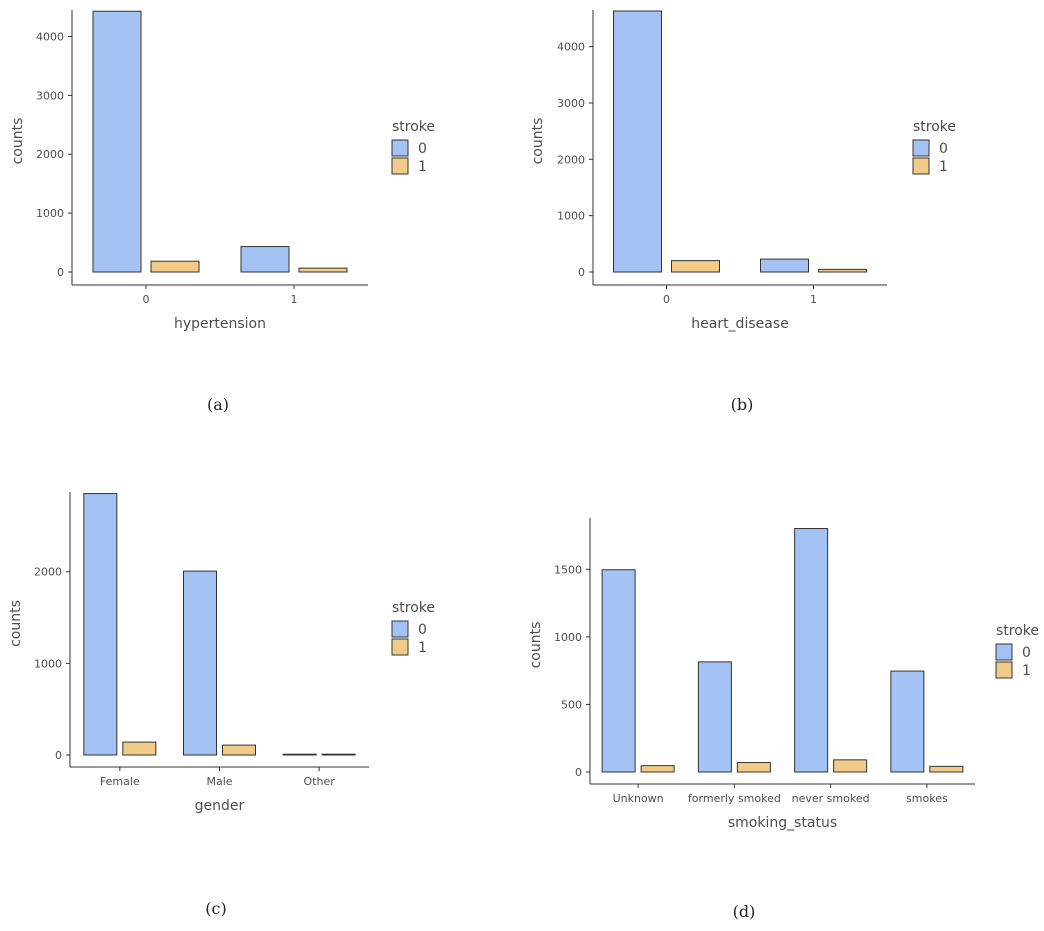  Describe the element at coordinates (219, 781) in the screenshot. I see `x-tick-label: Male` at that location.